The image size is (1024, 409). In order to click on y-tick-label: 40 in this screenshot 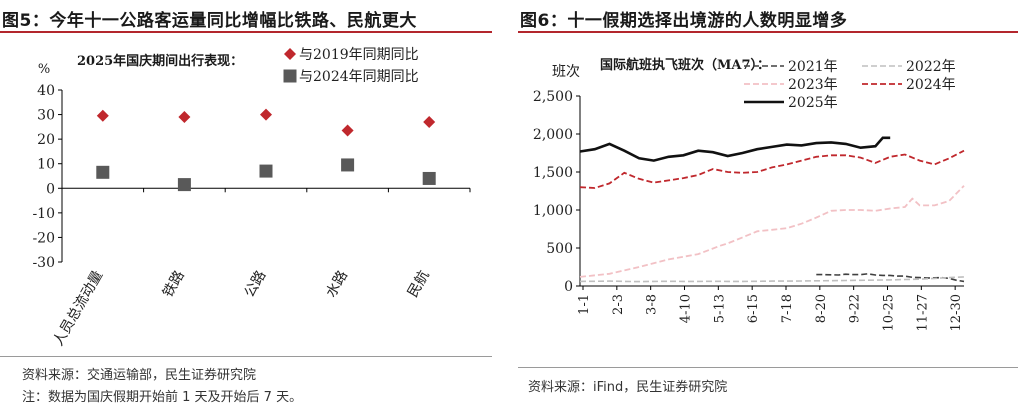, I will do `click(46, 91)`.